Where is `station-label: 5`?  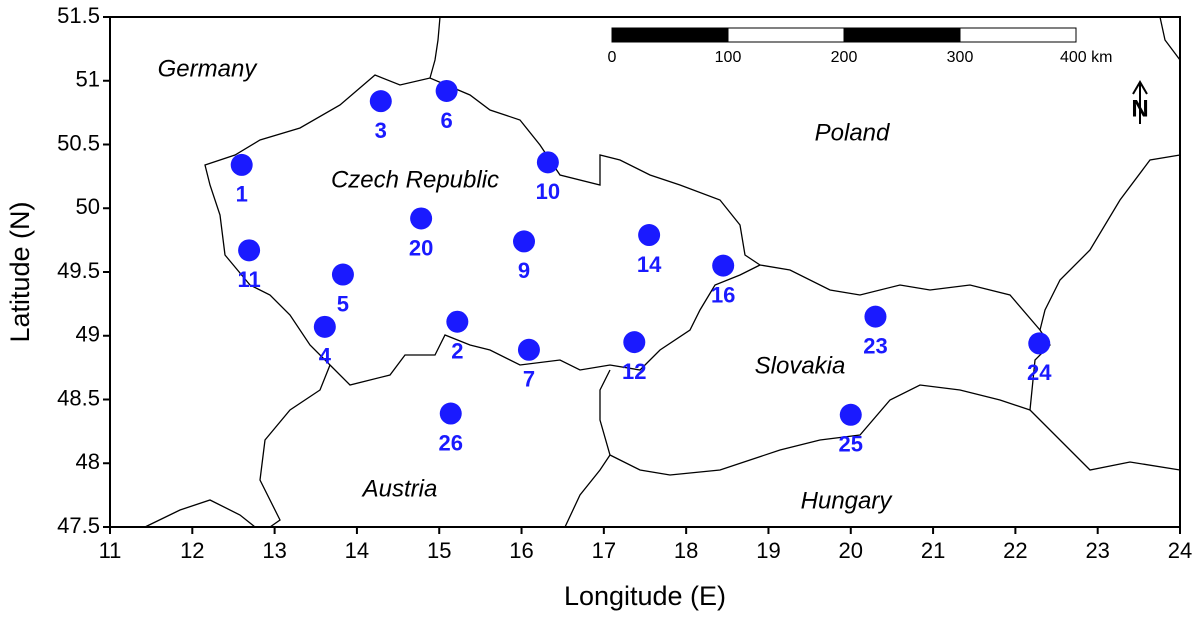
station-label: 5 is located at coordinates (343, 303).